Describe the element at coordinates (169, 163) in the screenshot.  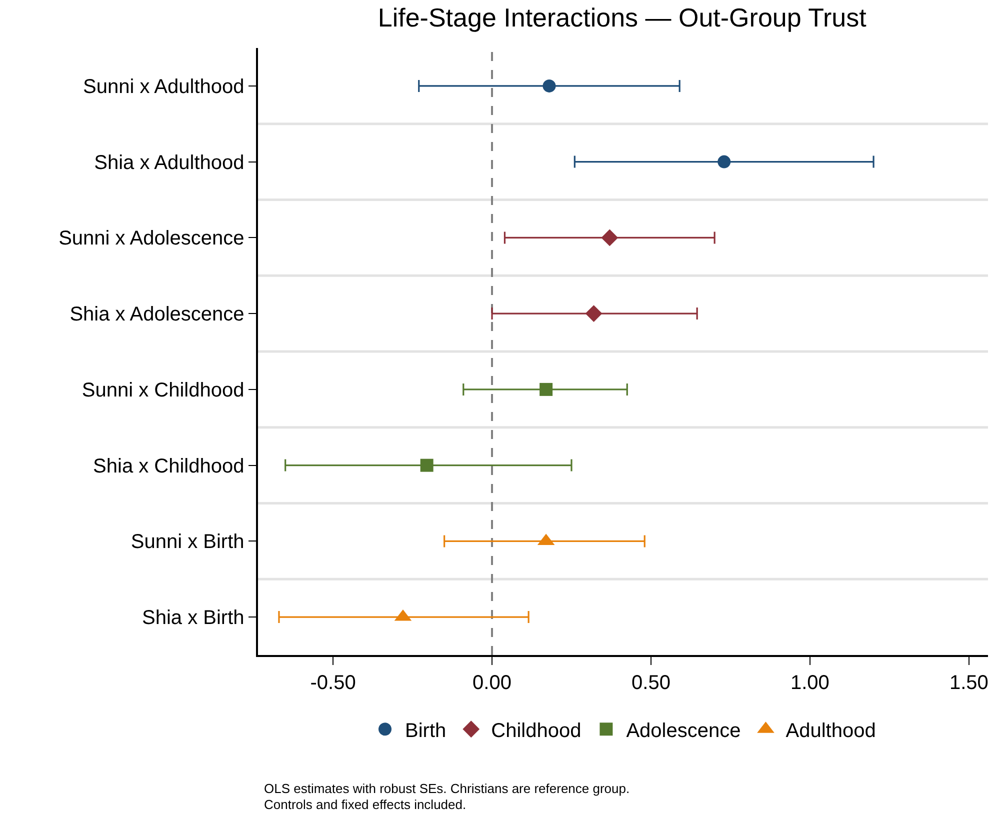
I see `y-tick-label: Shia x Adulthood` at that location.